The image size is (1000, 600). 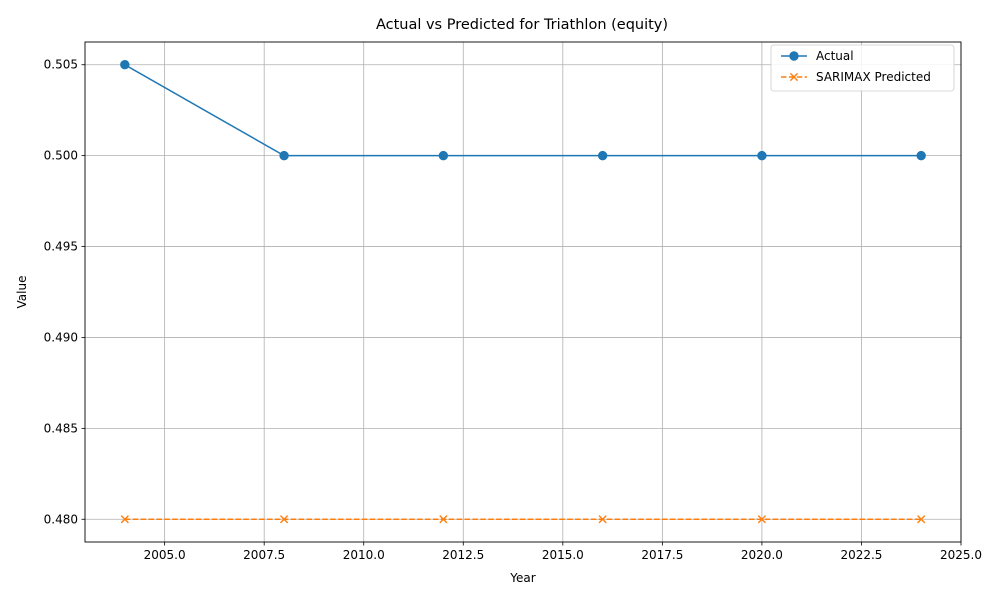 What do you see at coordinates (861, 555) in the screenshot?
I see `x-tick-label: 2022.5` at bounding box center [861, 555].